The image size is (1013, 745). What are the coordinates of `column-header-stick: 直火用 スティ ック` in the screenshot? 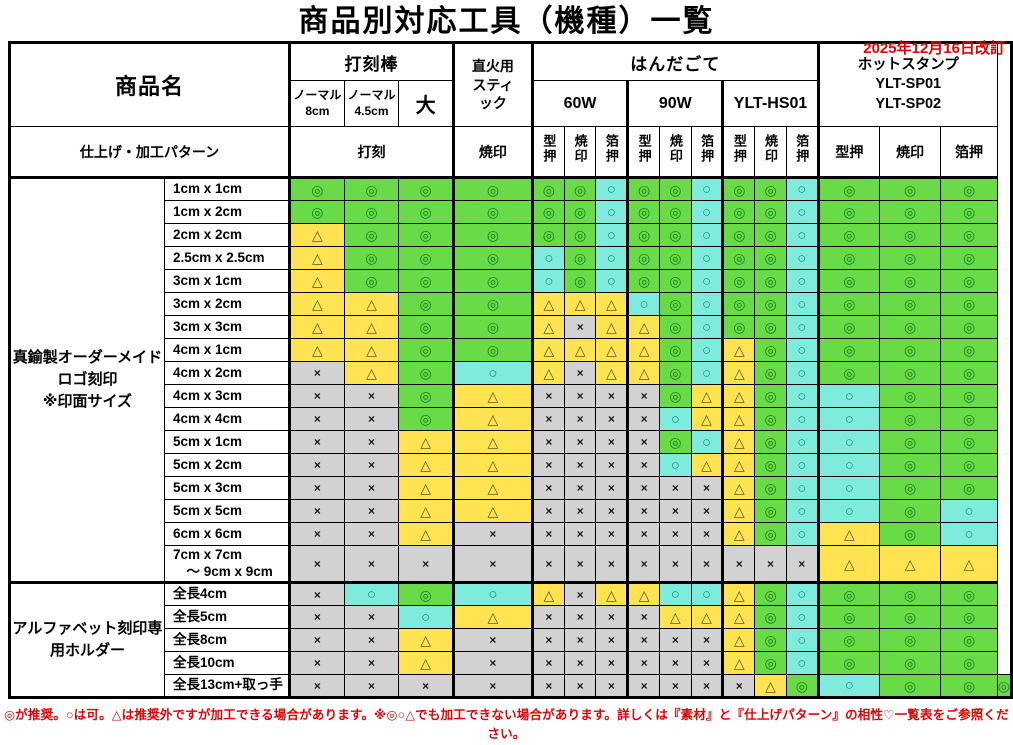 It's located at (492, 84).